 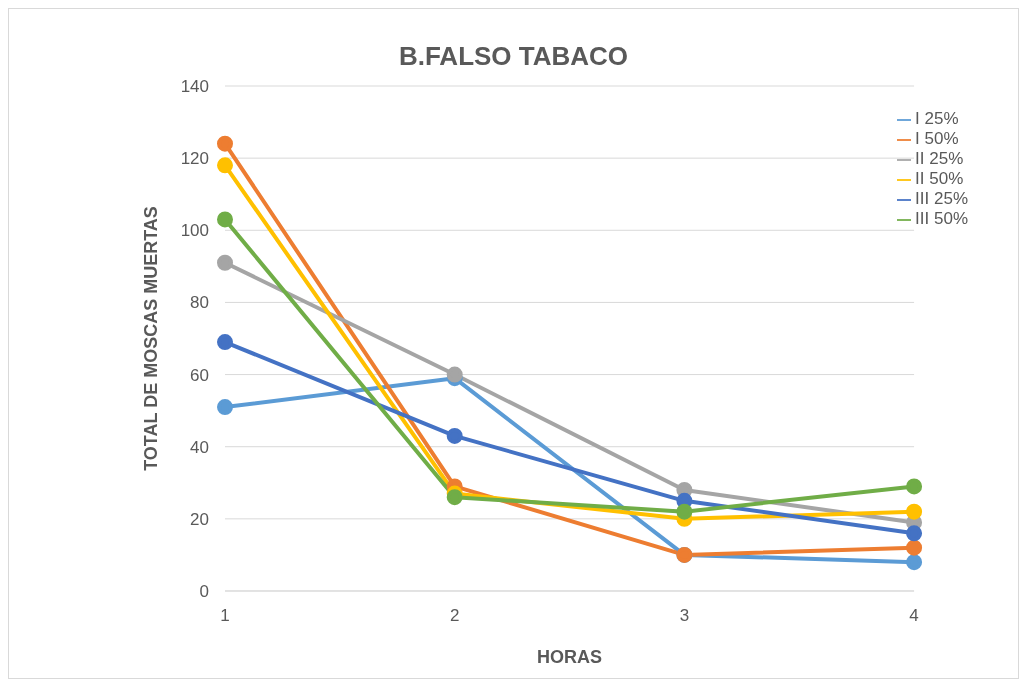 I want to click on y-tick-label: 40, so click(x=199, y=447).